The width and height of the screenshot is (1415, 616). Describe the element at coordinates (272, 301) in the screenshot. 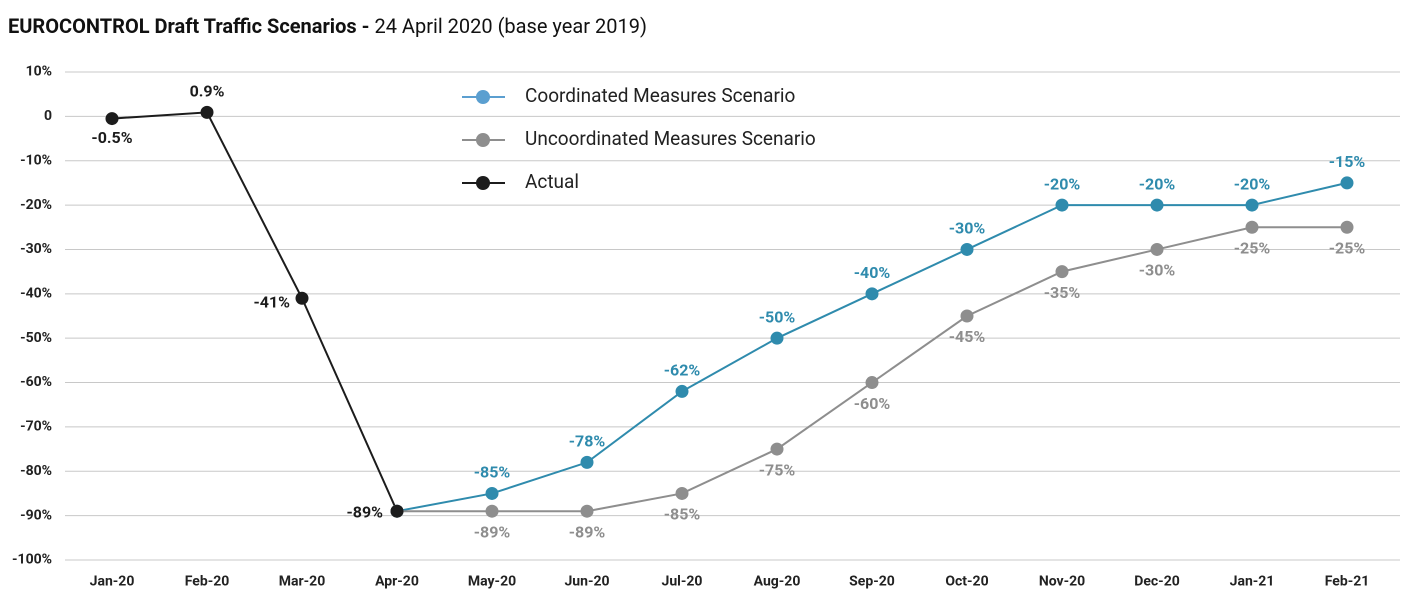

I see `data-label: -41%` at that location.